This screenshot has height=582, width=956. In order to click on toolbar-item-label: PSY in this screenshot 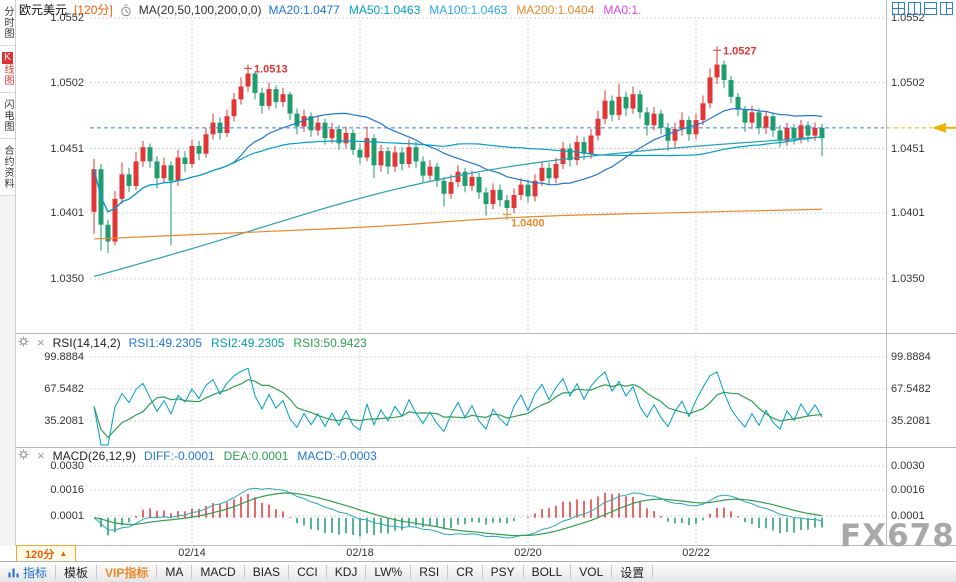, I will do `click(502, 572)`.